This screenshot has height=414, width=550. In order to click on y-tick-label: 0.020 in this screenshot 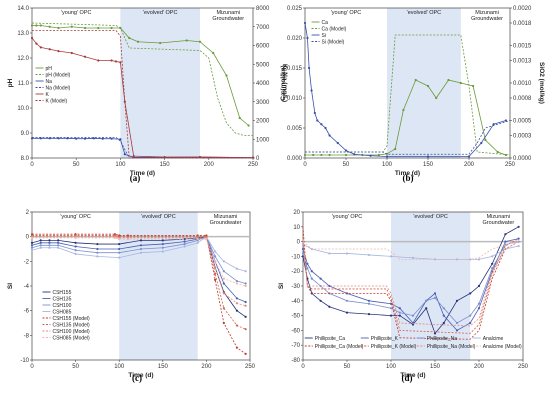, I will do `click(295, 39)`.